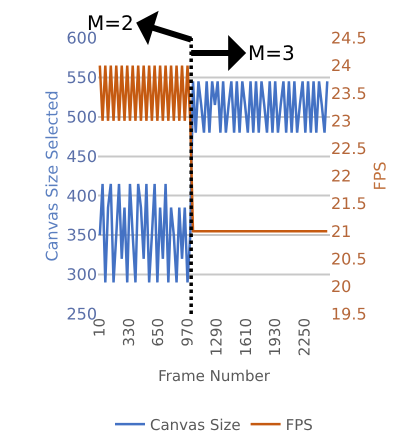  What do you see at coordinates (81, 196) in the screenshot?
I see `y-tick-label: 400` at bounding box center [81, 196].